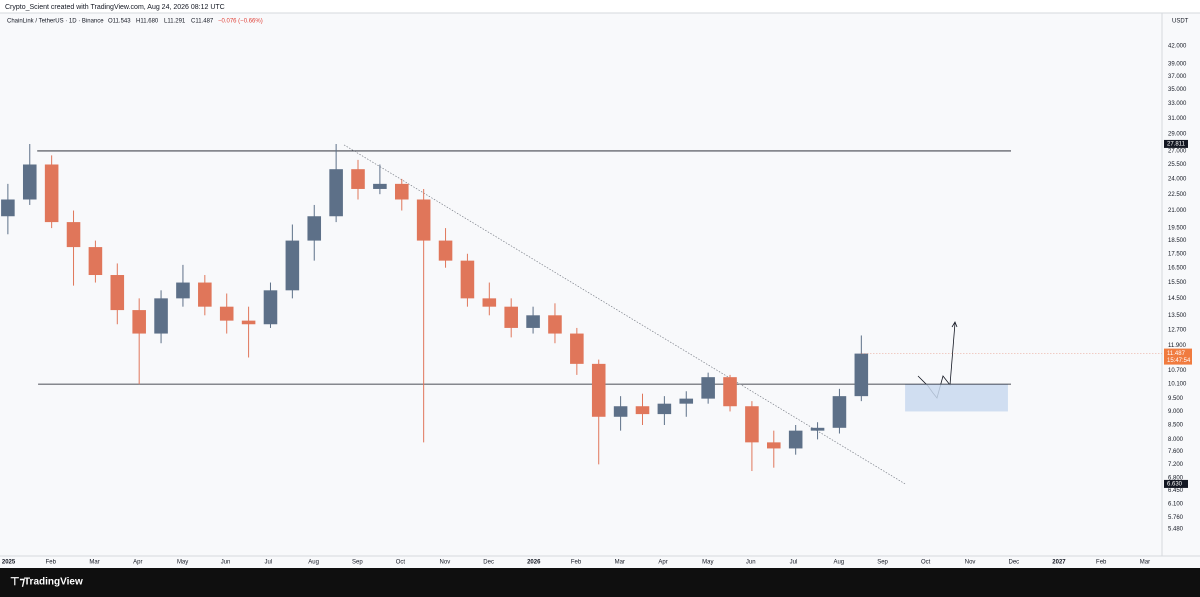 The height and width of the screenshot is (597, 1200). Describe the element at coordinates (1176, 465) in the screenshot. I see `y-tick-label: 7.200` at that location.